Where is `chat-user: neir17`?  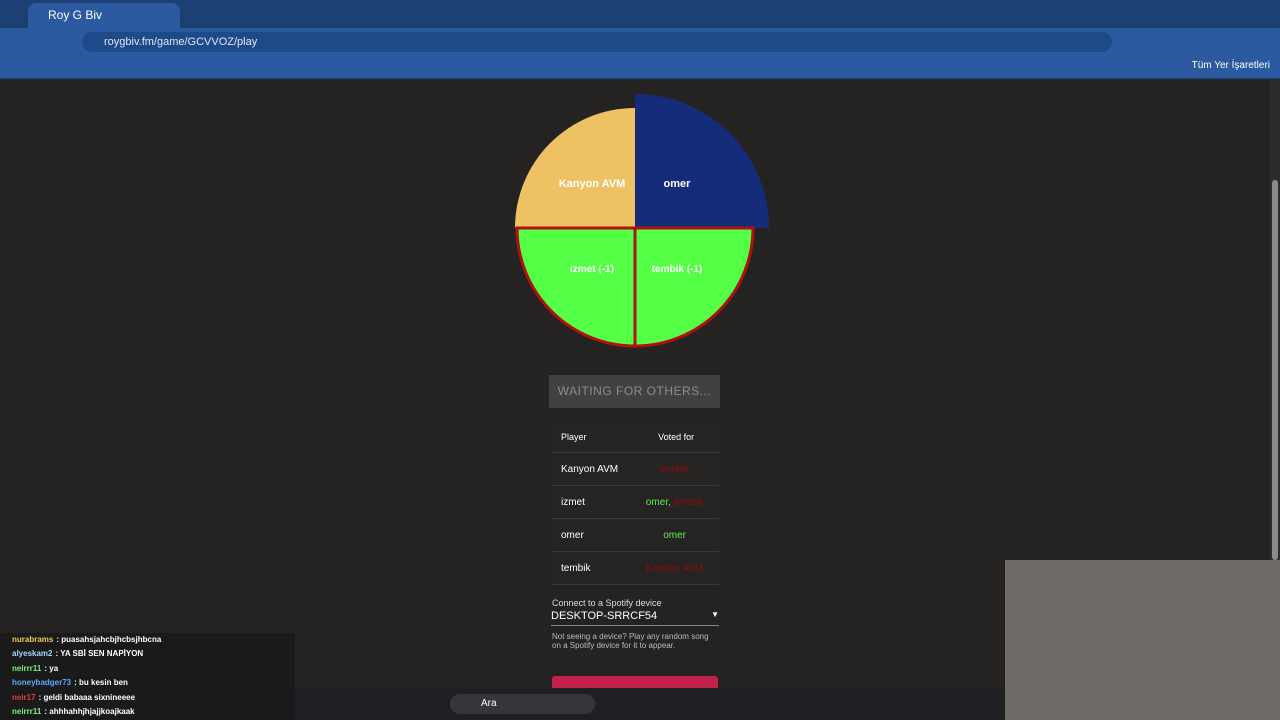
chat-user: neir17 is located at coordinates (24, 697).